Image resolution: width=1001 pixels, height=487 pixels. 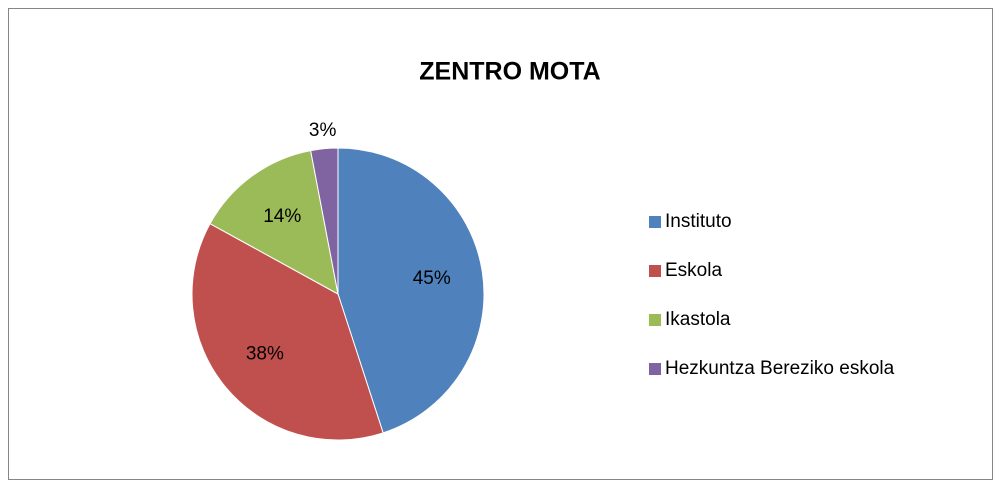 I want to click on data-label: 3%, so click(x=323, y=130).